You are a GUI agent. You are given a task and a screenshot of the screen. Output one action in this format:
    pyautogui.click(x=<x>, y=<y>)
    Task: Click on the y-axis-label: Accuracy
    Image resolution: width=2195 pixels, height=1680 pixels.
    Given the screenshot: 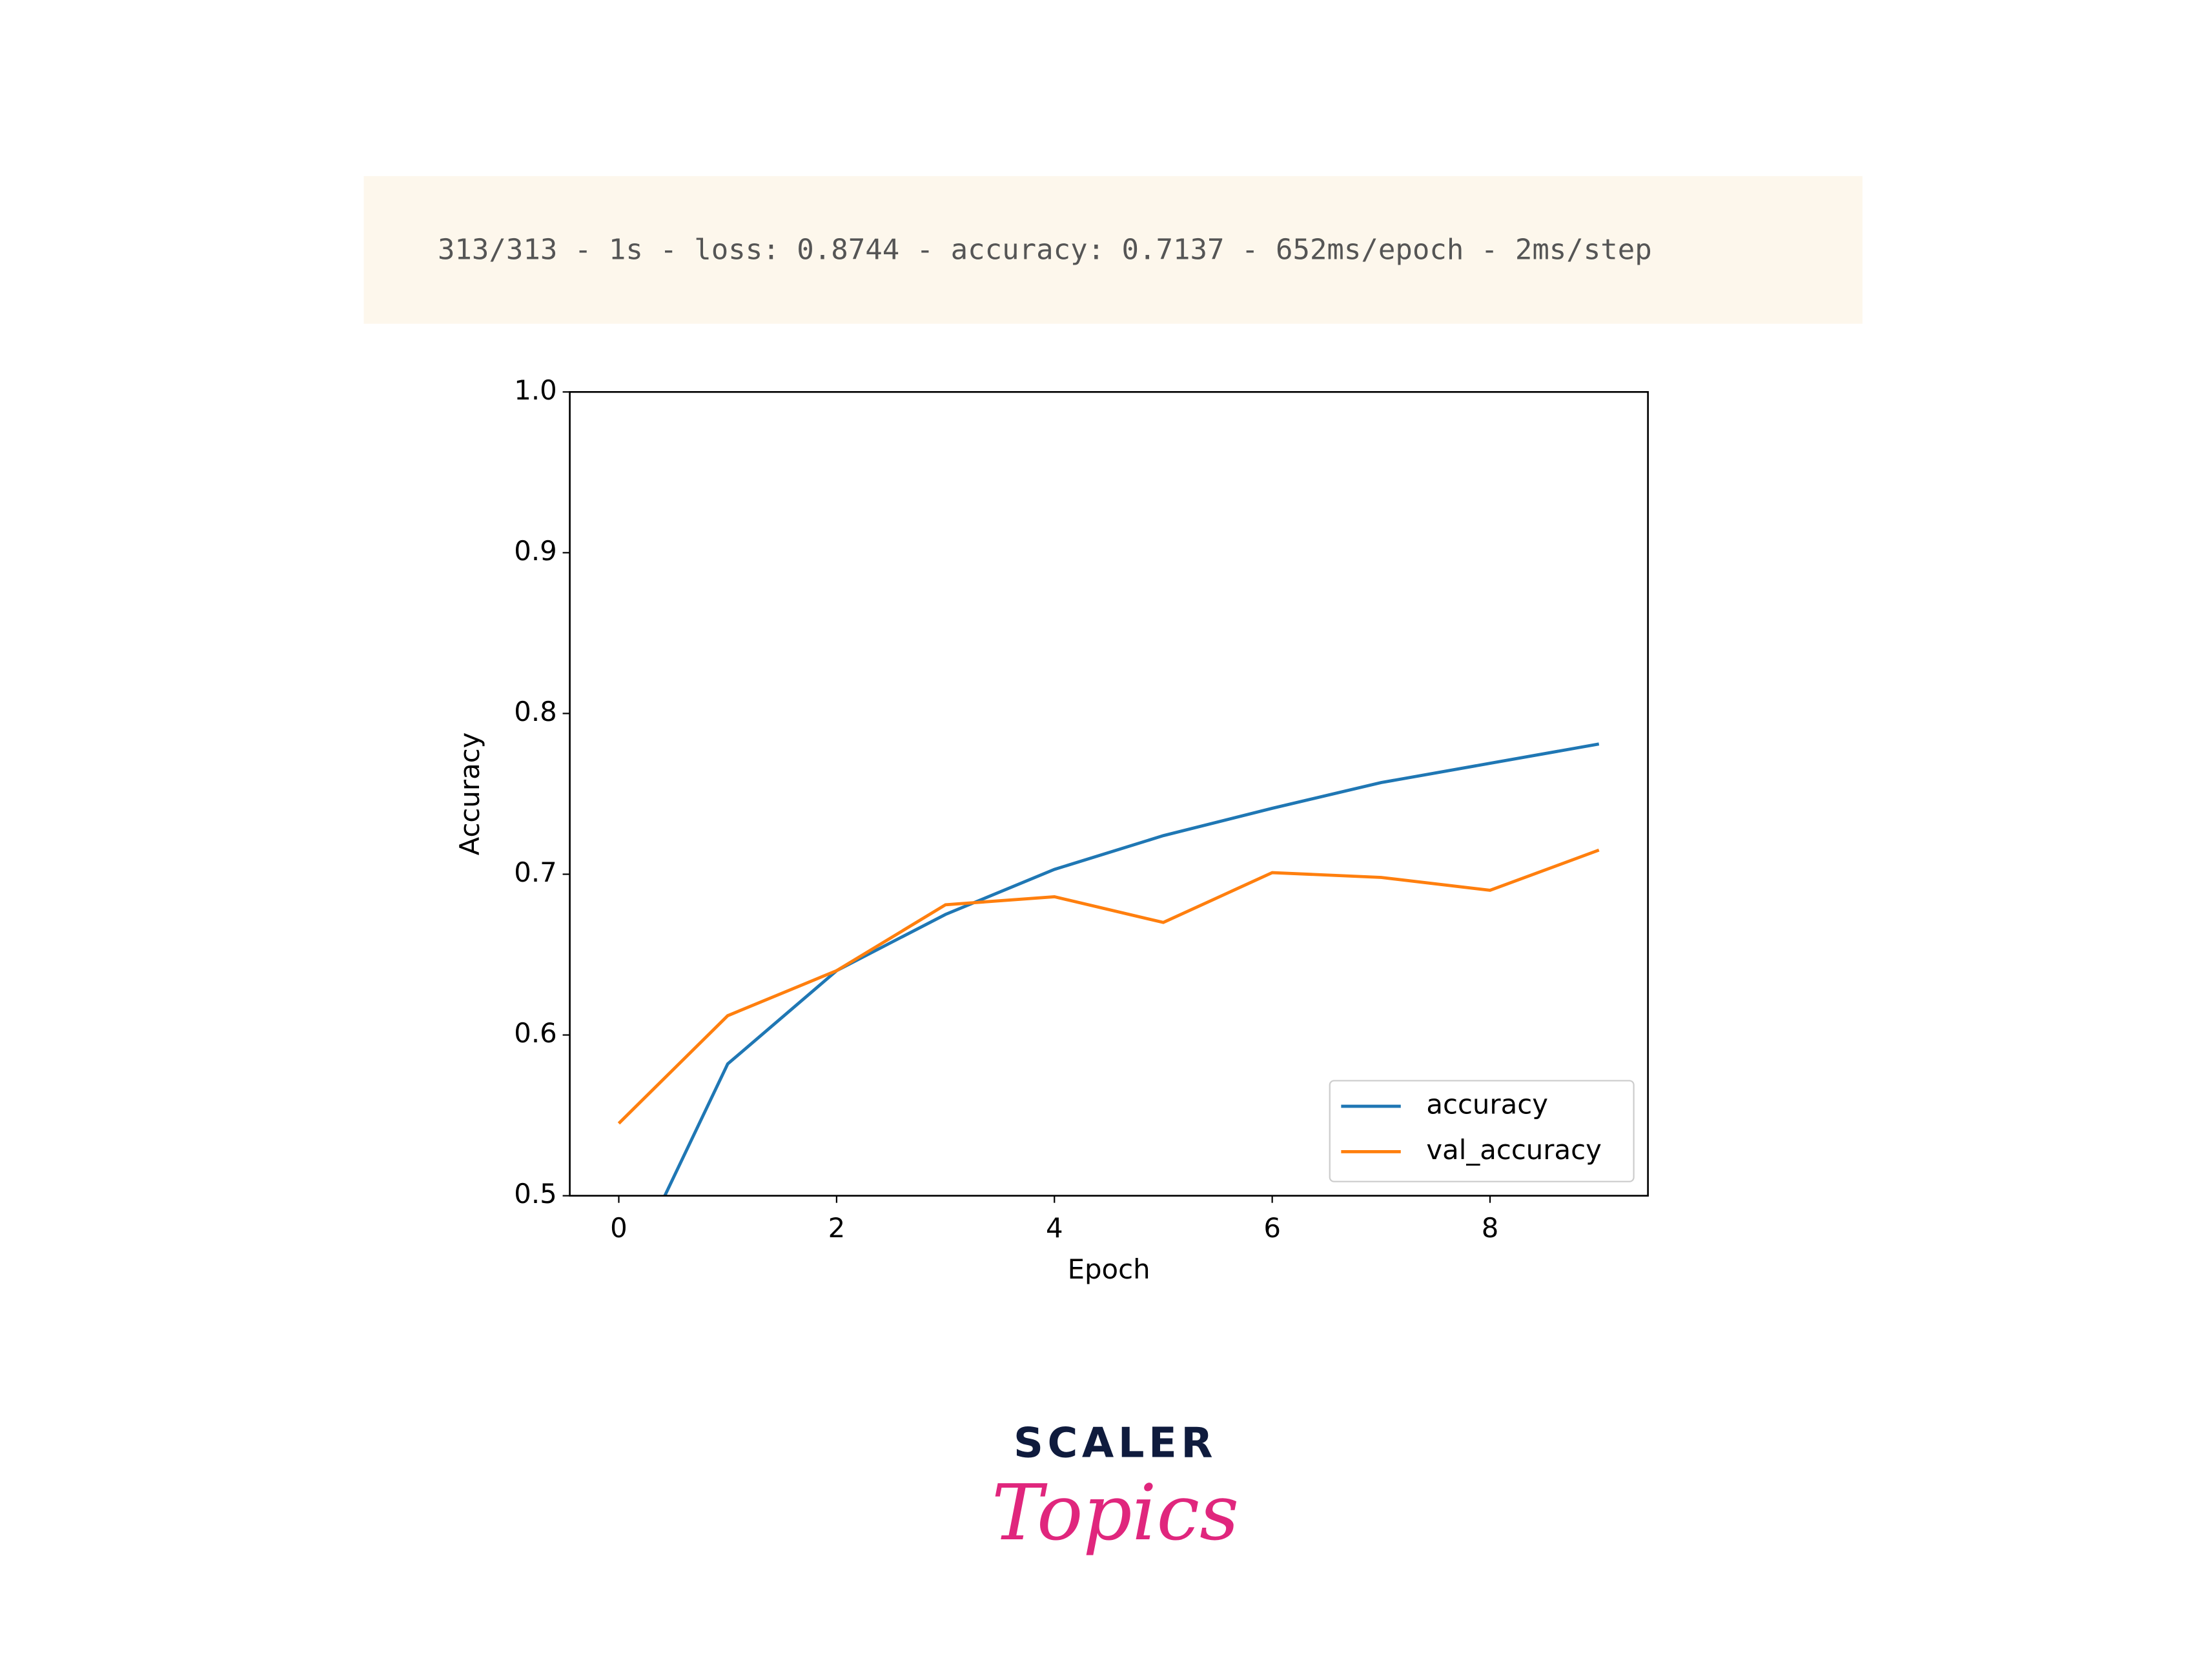 What is the action you would take?
    pyautogui.click(x=469, y=794)
    